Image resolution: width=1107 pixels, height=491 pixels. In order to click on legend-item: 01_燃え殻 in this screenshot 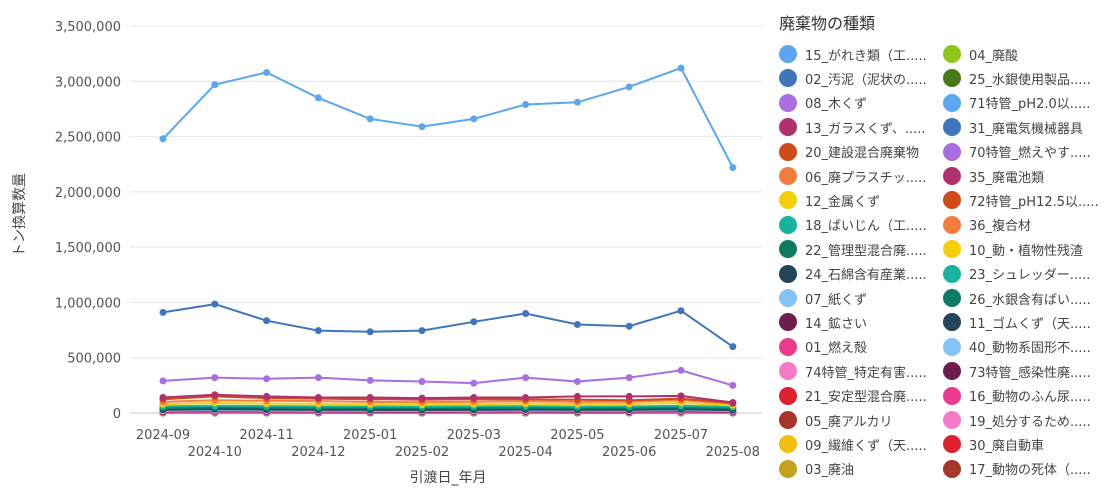, I will do `click(823, 347)`.